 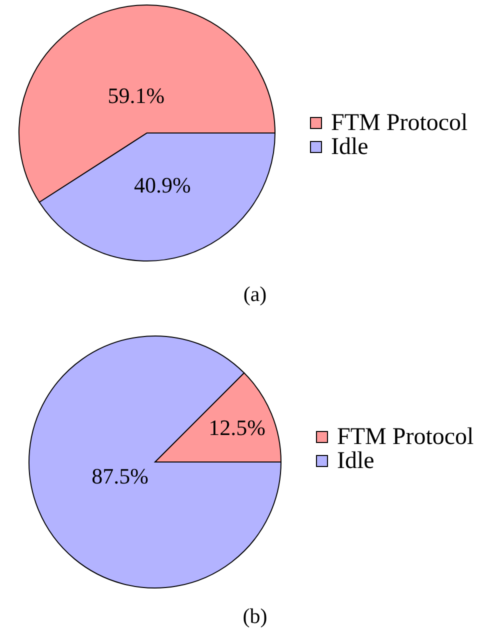 I want to click on data-label: 87.5%, so click(x=120, y=475).